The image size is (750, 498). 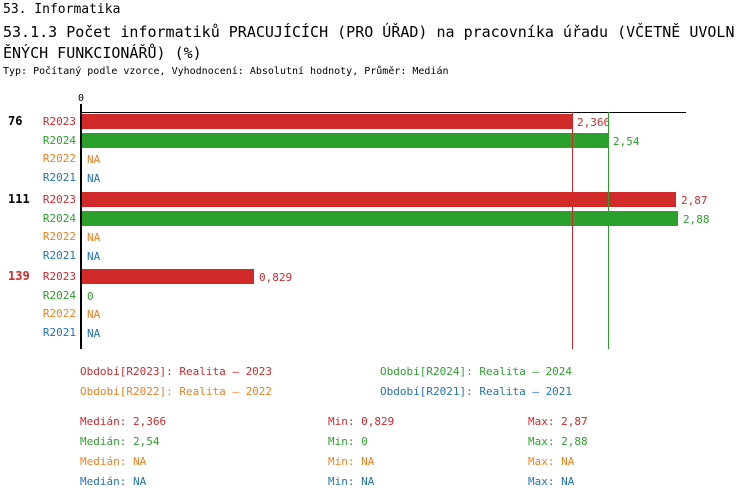 I want to click on legend-item-r2021: Období[R2021]: Realita – 2021, so click(x=476, y=391).